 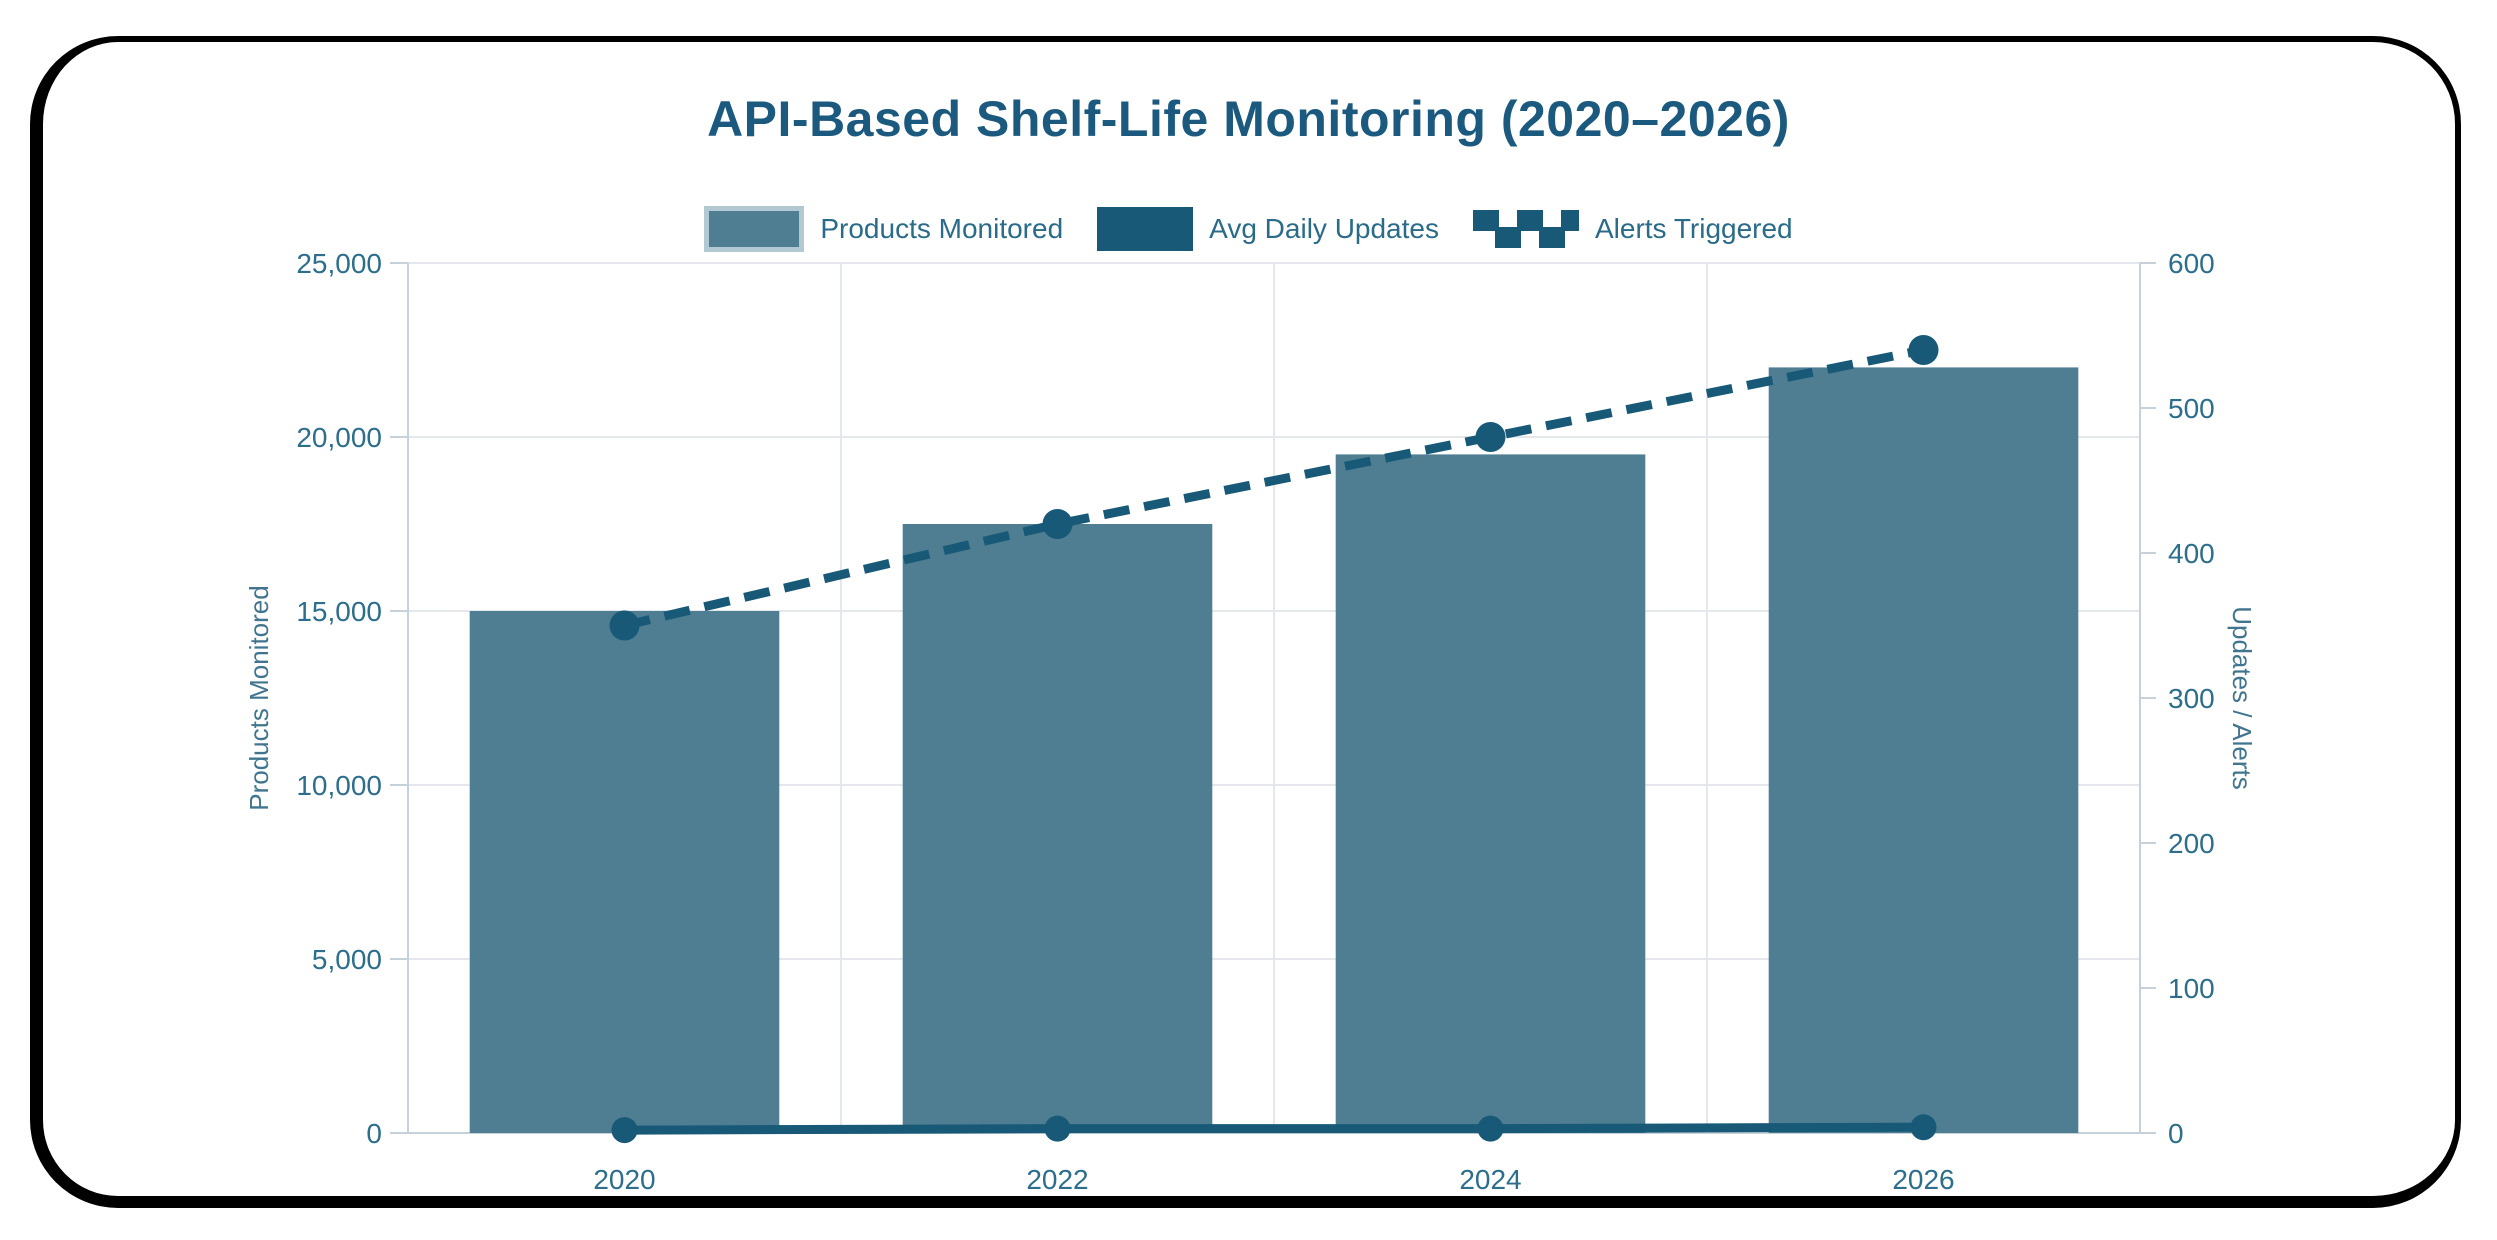 I want to click on legend-item-products-monitored: Products Monitored, so click(x=883, y=229).